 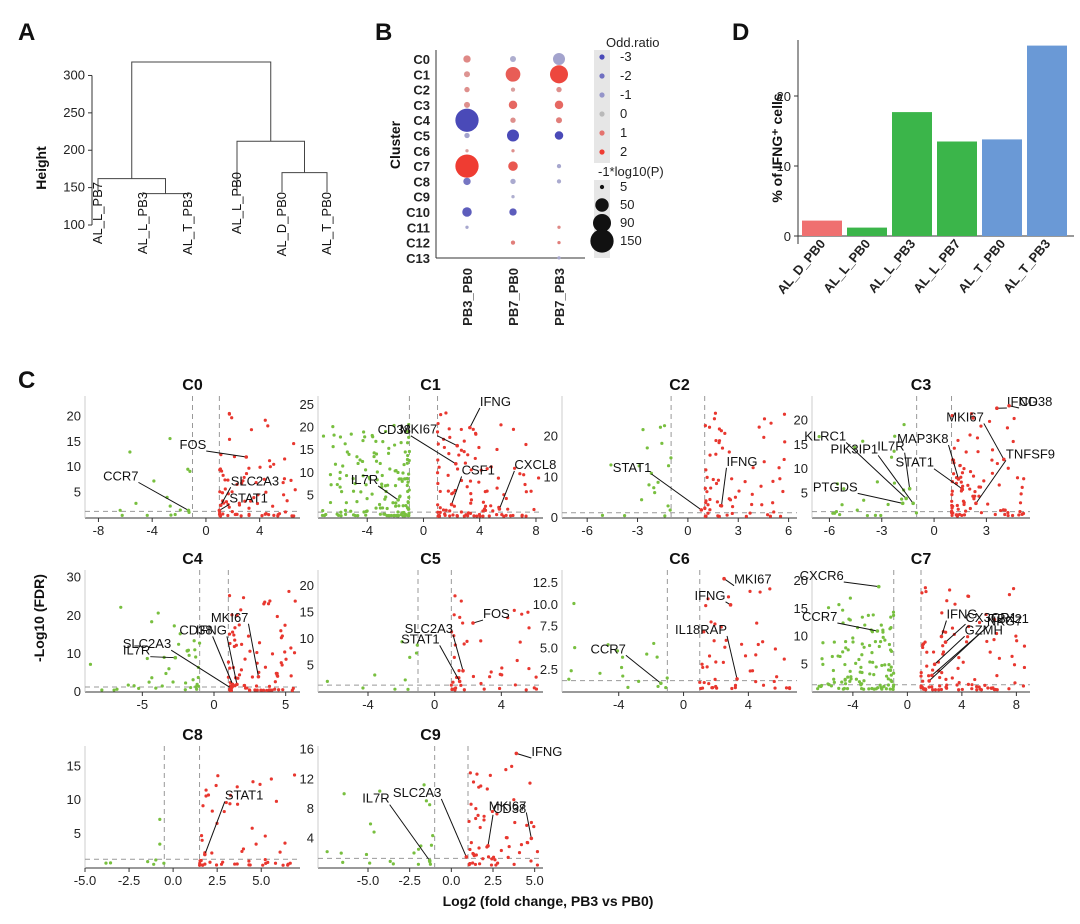 What do you see at coordinates (421, 90) in the screenshot?
I see `dotplot-cluster-label: C2` at bounding box center [421, 90].